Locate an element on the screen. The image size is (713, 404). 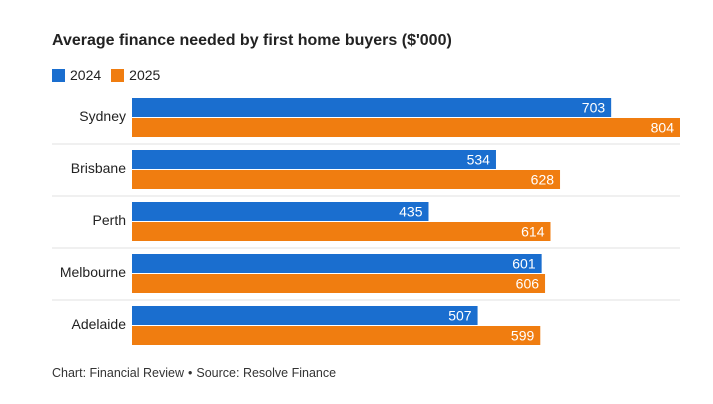
data-label-adelaide-2025: 599 is located at coordinates (523, 336).